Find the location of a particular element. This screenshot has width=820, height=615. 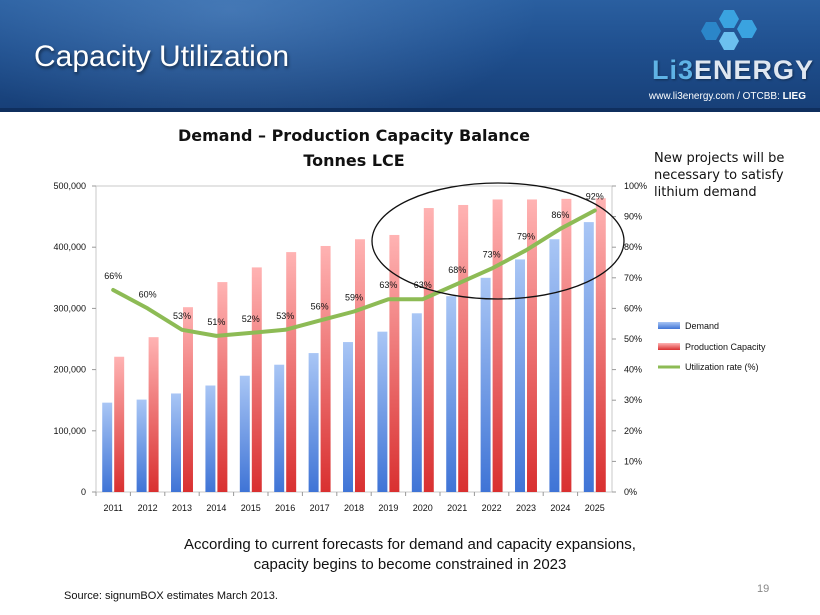

url-text: www.li3energy.com / OTCBB: is located at coordinates (715, 96).